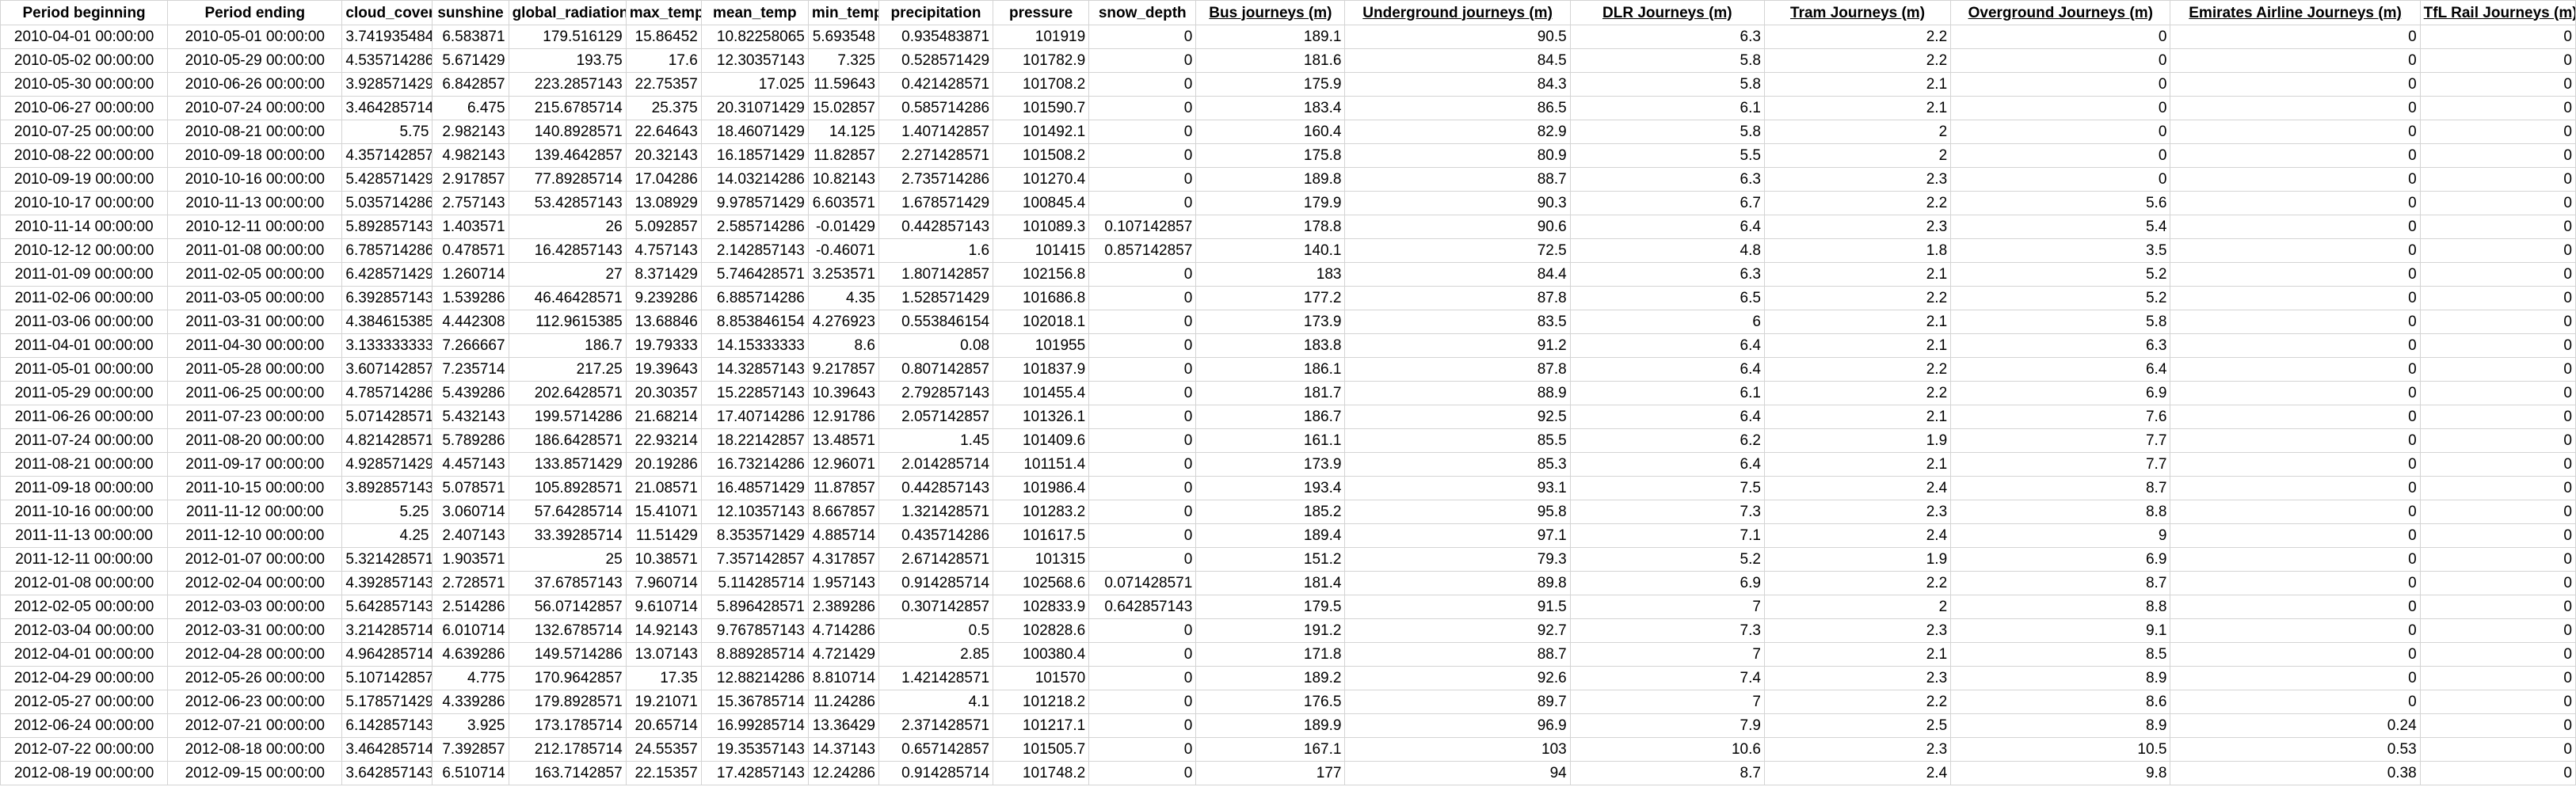 The image size is (2576, 787). Describe the element at coordinates (755, 227) in the screenshot. I see `table-cell: 2.585714286` at that location.